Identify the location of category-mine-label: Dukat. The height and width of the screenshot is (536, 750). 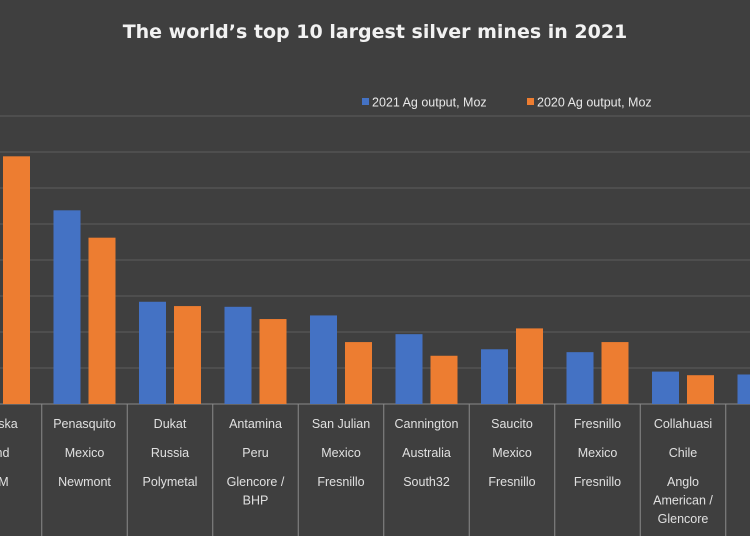
(170, 424).